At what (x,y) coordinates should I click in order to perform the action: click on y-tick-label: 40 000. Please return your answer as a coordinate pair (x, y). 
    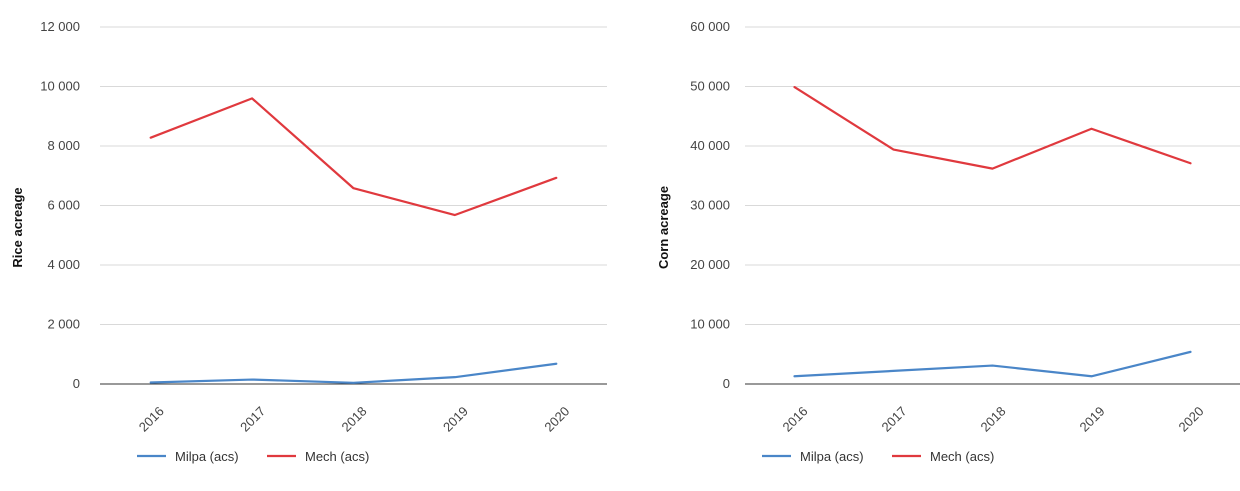
    Looking at the image, I should click on (710, 145).